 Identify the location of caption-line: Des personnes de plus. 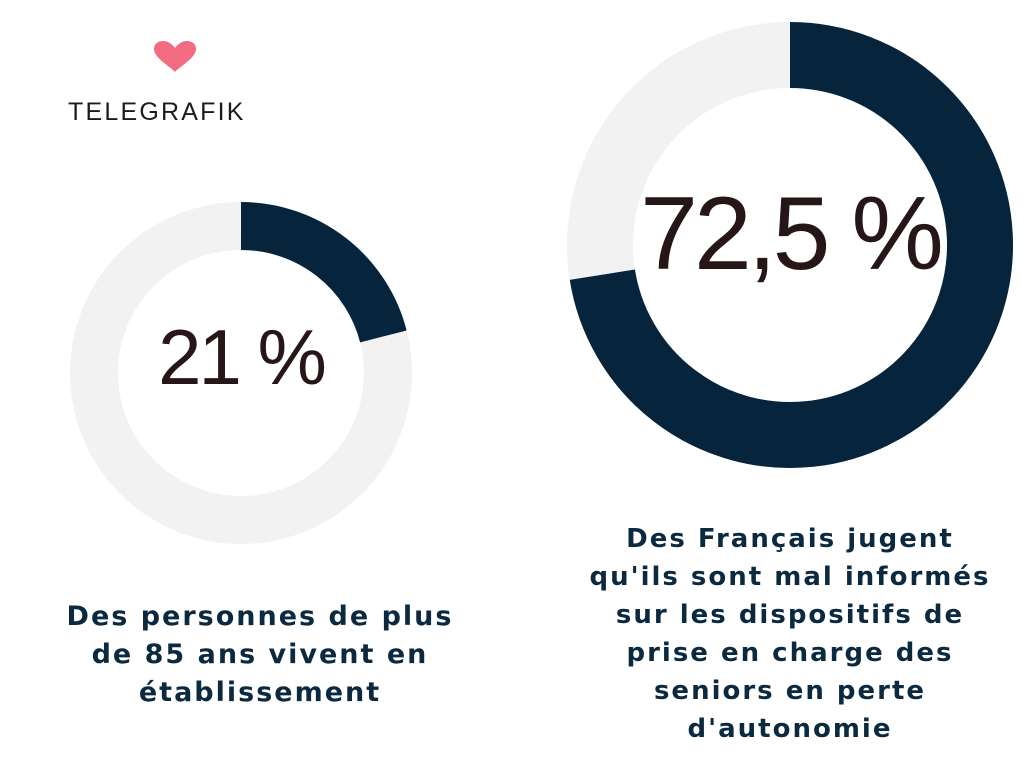
(260, 616).